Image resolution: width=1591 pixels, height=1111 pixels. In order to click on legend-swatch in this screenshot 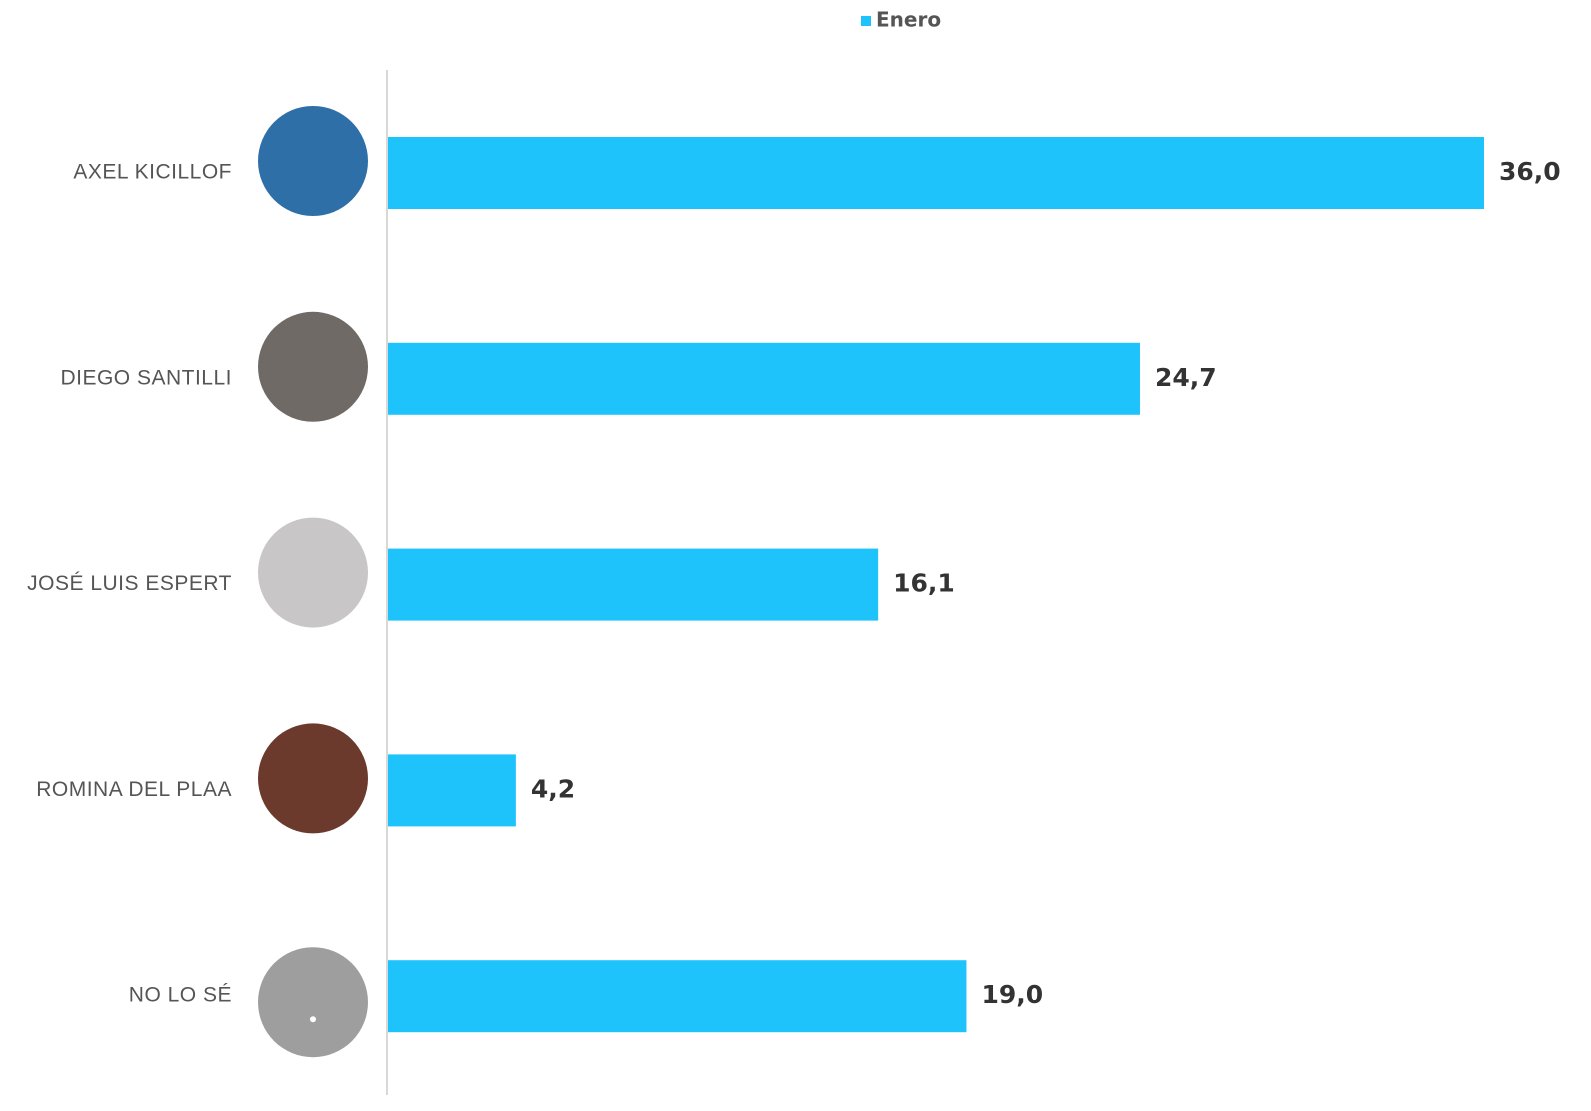, I will do `click(866, 21)`.